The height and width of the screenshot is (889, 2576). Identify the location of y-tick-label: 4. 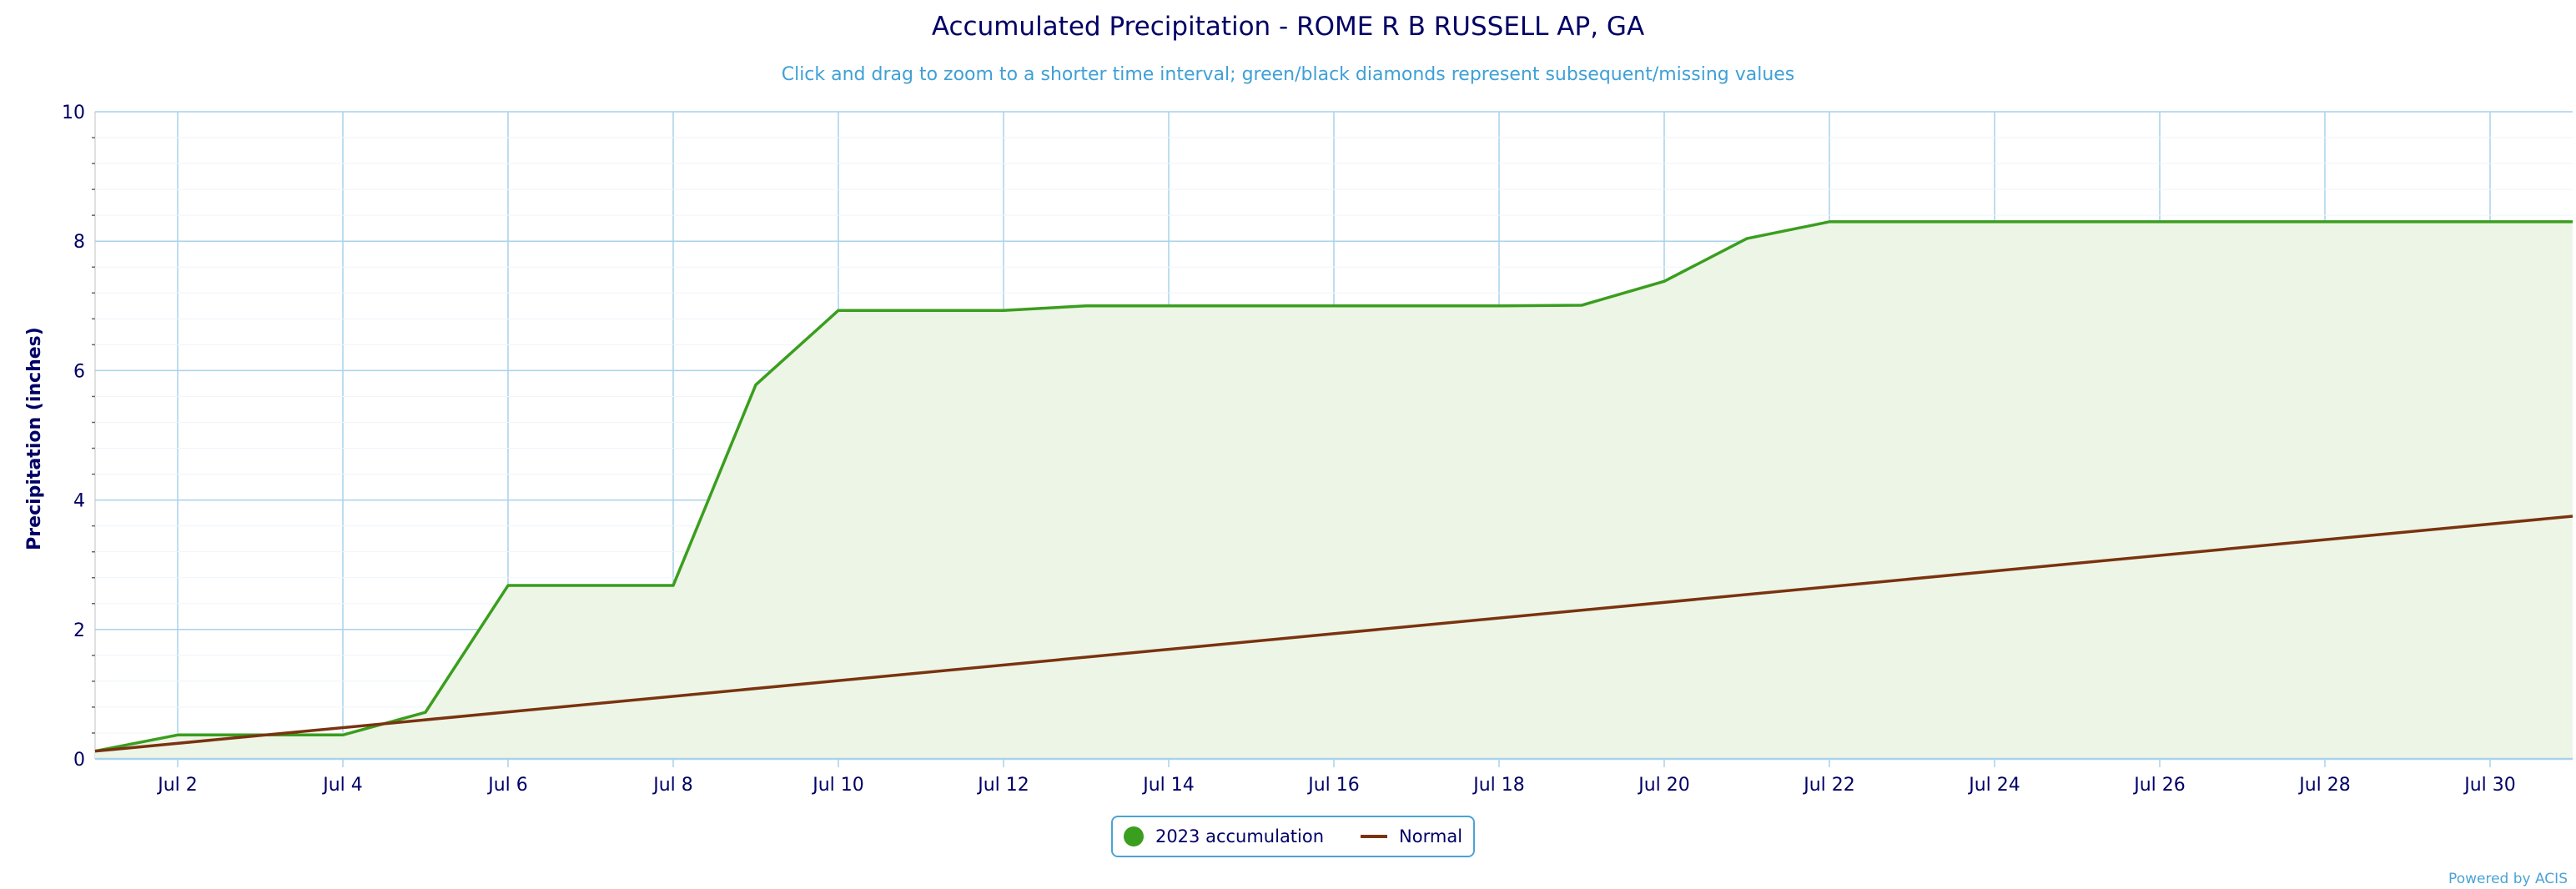
(79, 501).